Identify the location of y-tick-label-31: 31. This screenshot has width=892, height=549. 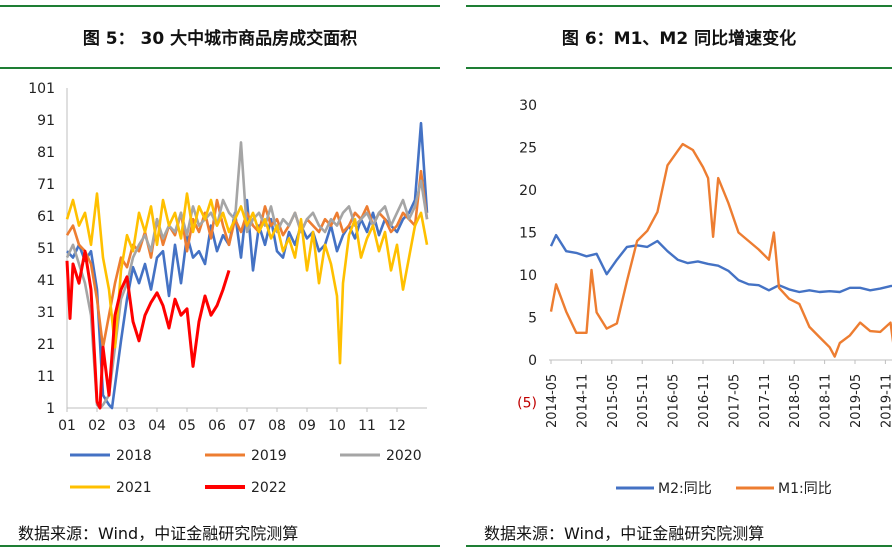
(46, 313).